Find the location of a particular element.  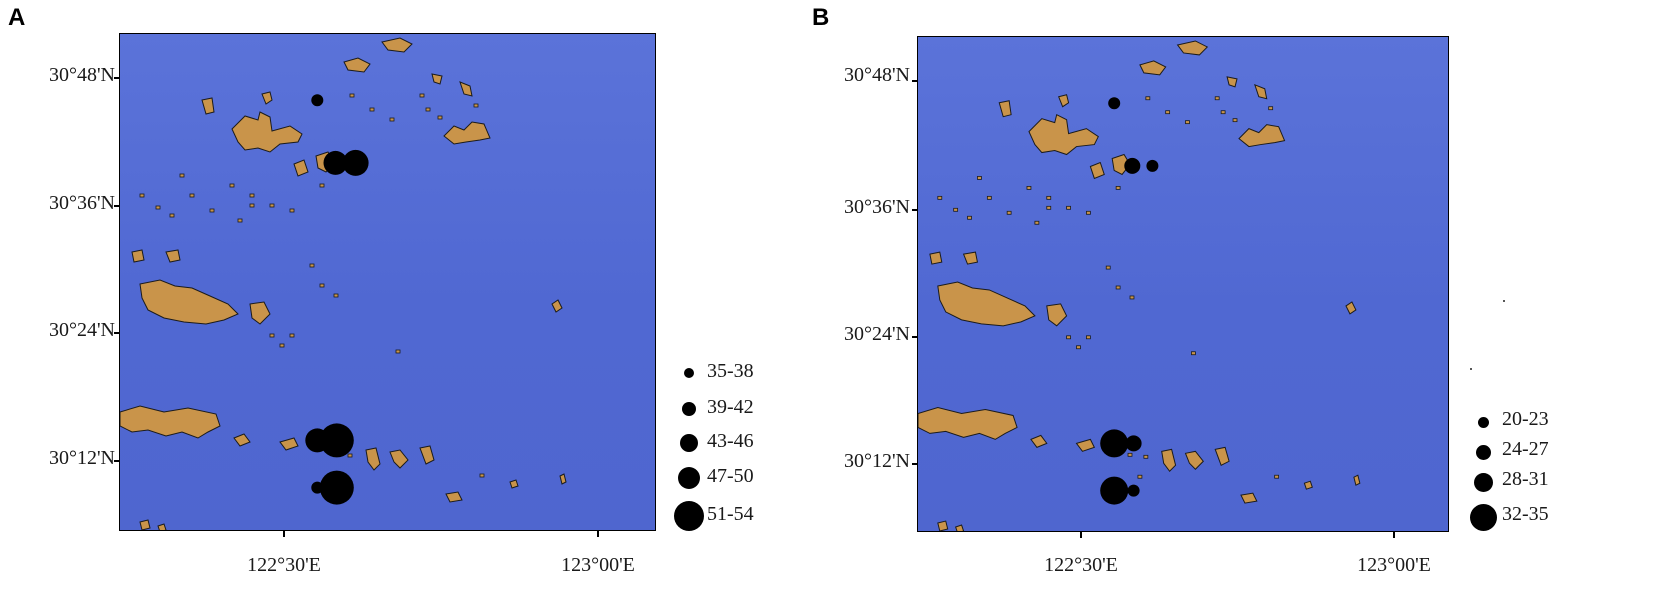

lon-label-123-00: 123°00'E is located at coordinates (598, 565).